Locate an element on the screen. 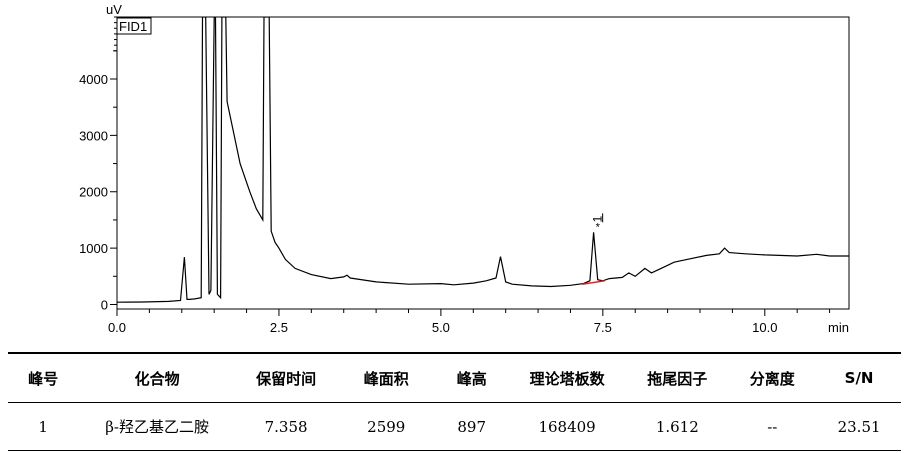 The width and height of the screenshot is (913, 453). cell-compound: β-羟乙基乙二胺 is located at coordinates (157, 426).